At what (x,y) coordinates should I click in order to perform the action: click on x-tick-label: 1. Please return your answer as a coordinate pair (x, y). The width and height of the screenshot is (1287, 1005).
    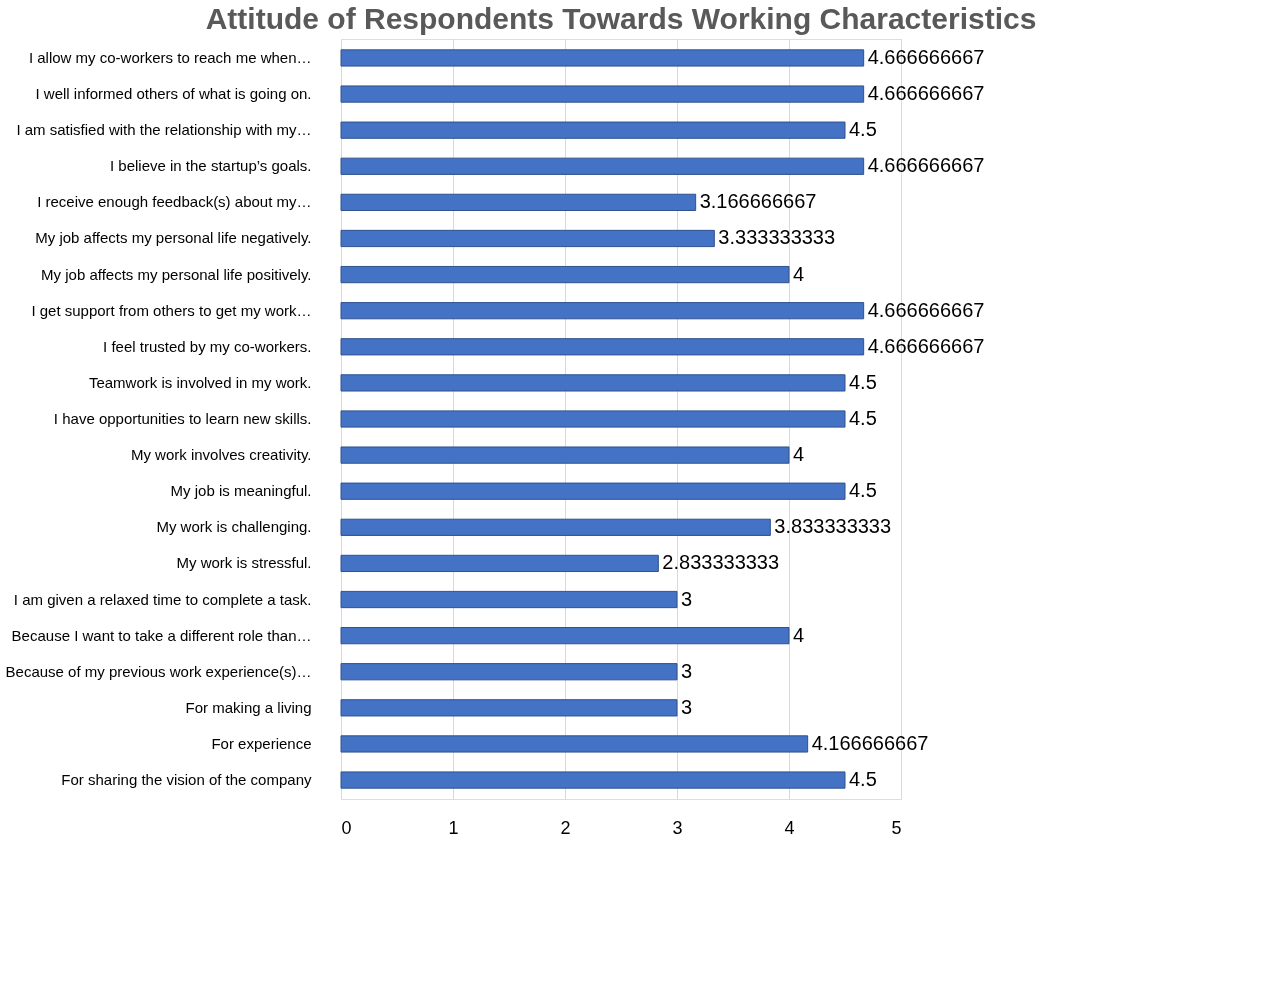
    Looking at the image, I should click on (453, 827).